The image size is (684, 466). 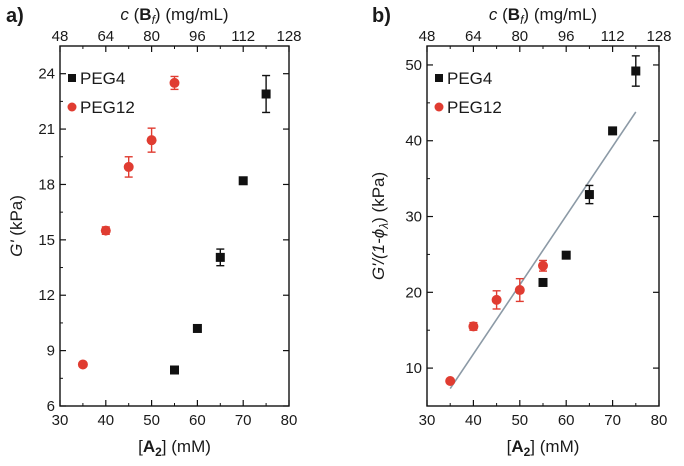 What do you see at coordinates (378, 254) in the screenshot?
I see `y-axis-main: G'/(1-ϕ` at bounding box center [378, 254].